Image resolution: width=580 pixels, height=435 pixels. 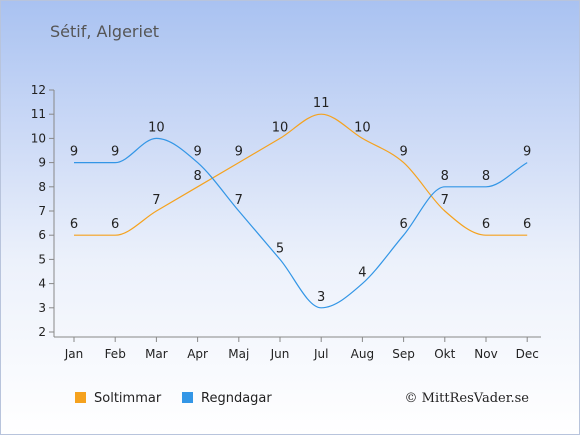 I want to click on x-tick-label: Okt, so click(x=444, y=354).